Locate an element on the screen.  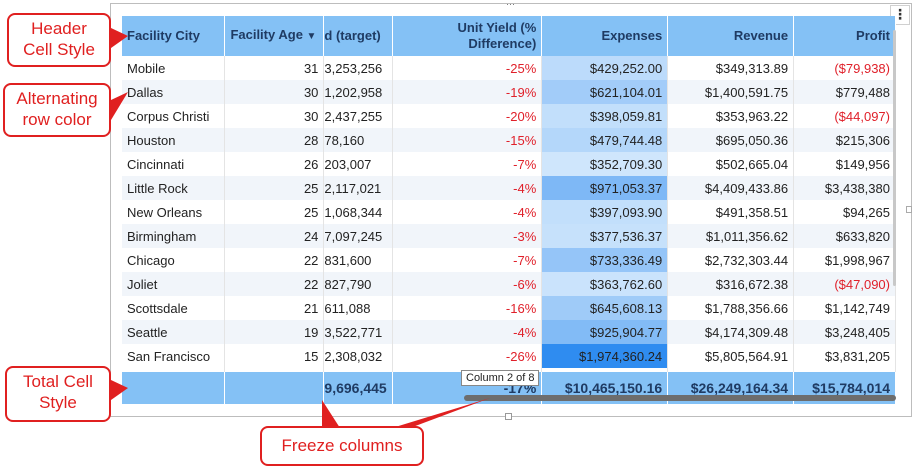
cell-target: 203,007 is located at coordinates (358, 164).